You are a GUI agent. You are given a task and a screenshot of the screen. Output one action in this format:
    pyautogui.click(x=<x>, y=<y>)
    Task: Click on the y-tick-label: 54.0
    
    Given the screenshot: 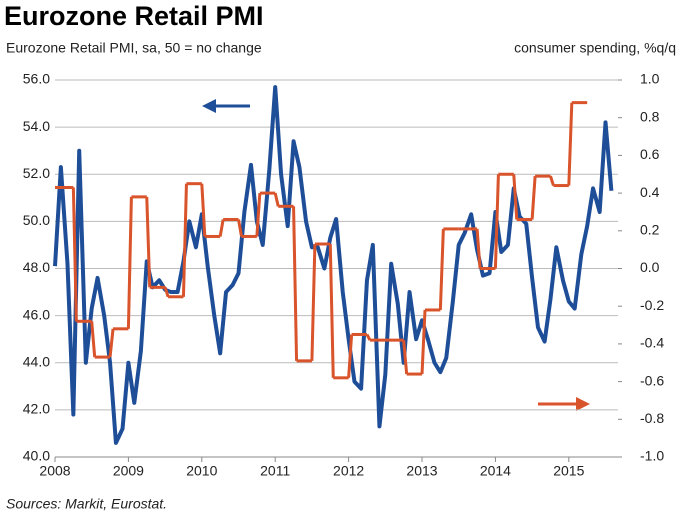 What is the action you would take?
    pyautogui.click(x=36, y=126)
    